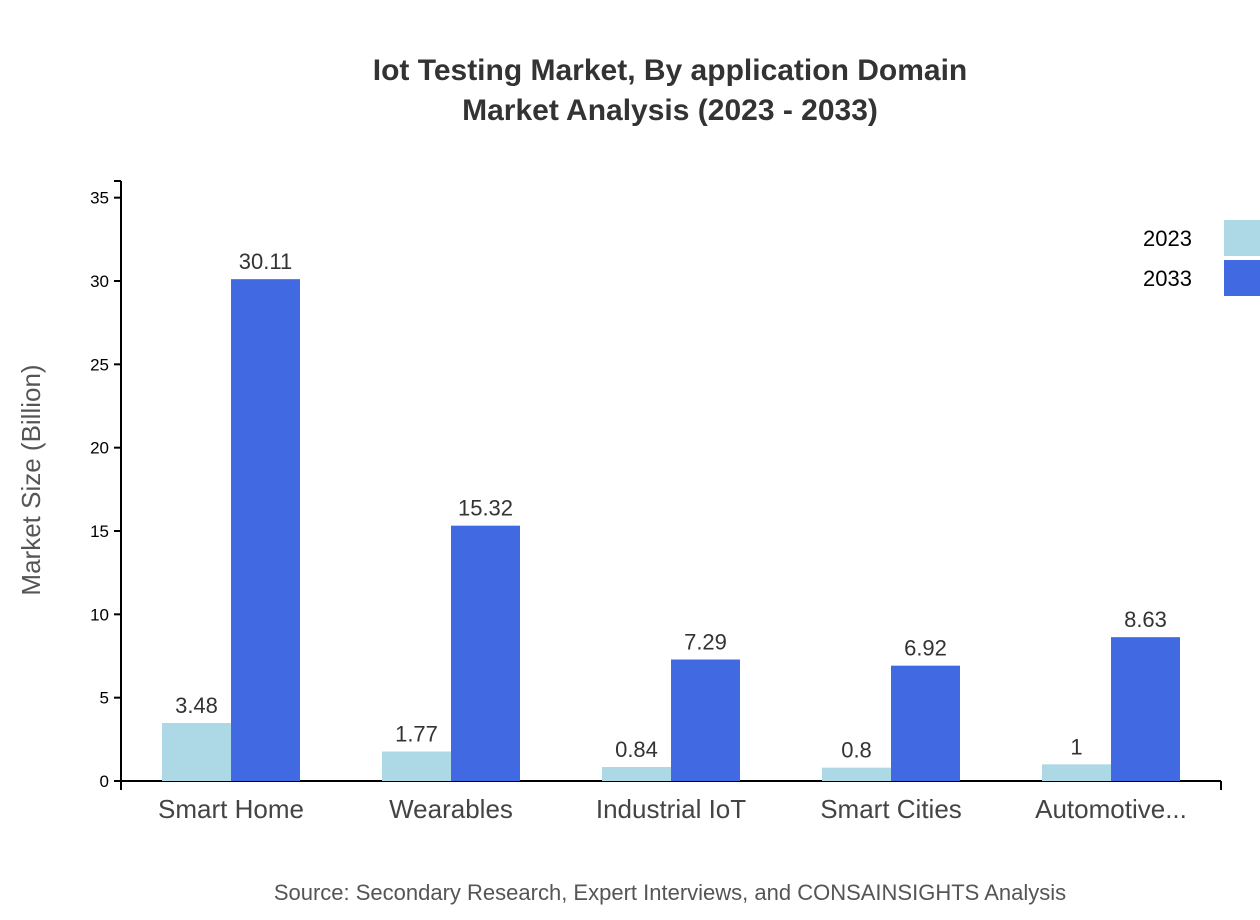 The height and width of the screenshot is (920, 1260). Describe the element at coordinates (451, 809) in the screenshot. I see `x-tick-label: Wearables` at that location.